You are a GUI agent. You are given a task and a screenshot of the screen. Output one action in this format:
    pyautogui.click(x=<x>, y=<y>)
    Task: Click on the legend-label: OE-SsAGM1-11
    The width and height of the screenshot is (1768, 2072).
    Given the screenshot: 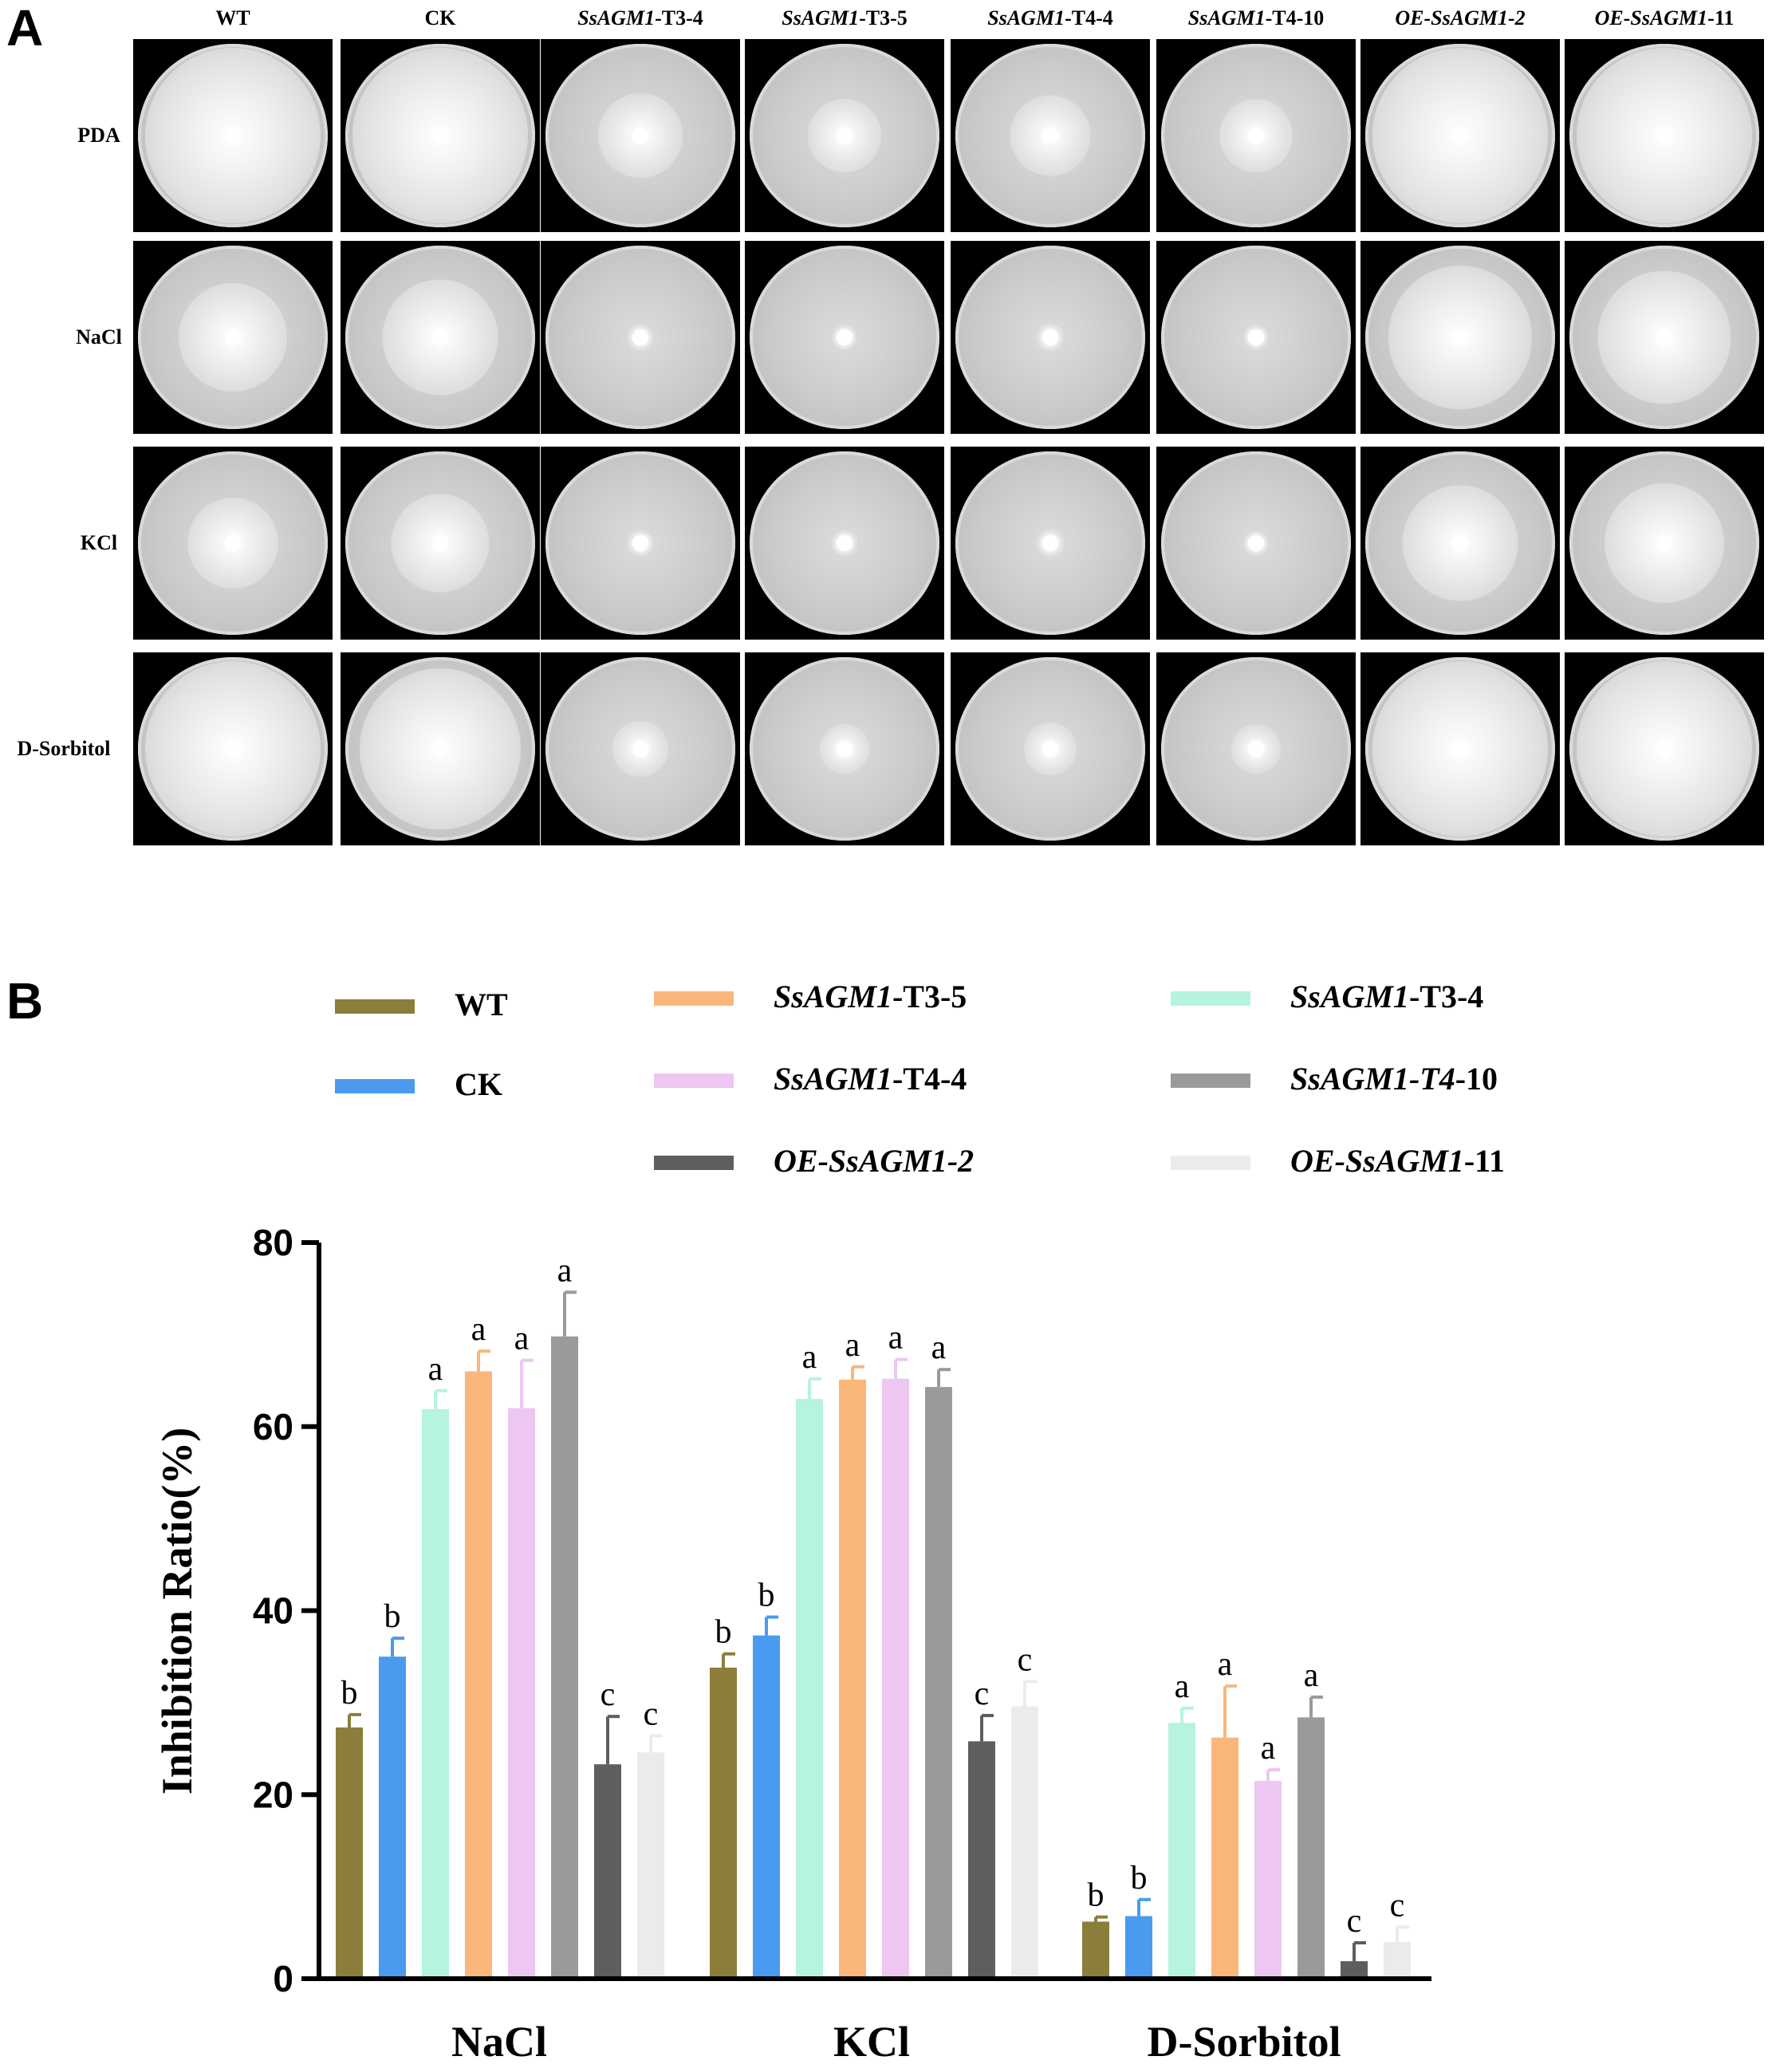 What is the action you would take?
    pyautogui.click(x=1397, y=1161)
    